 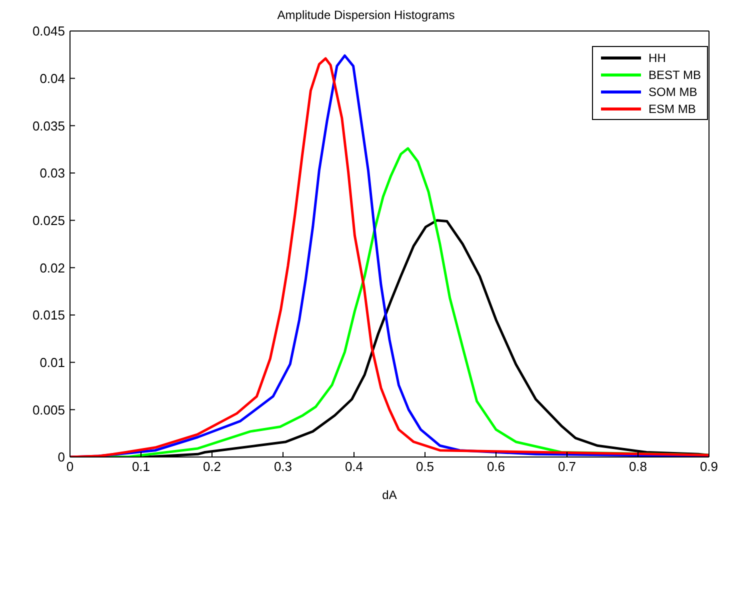 I want to click on x-tick-label: 0.8, so click(x=638, y=466).